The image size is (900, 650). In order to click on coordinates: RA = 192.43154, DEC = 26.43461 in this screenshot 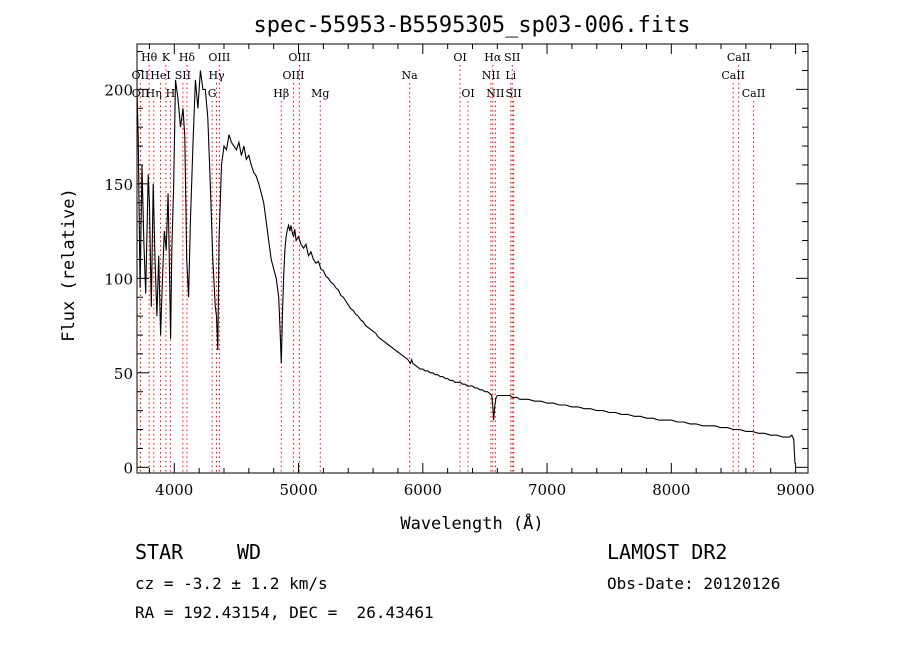, I will do `click(284, 612)`.